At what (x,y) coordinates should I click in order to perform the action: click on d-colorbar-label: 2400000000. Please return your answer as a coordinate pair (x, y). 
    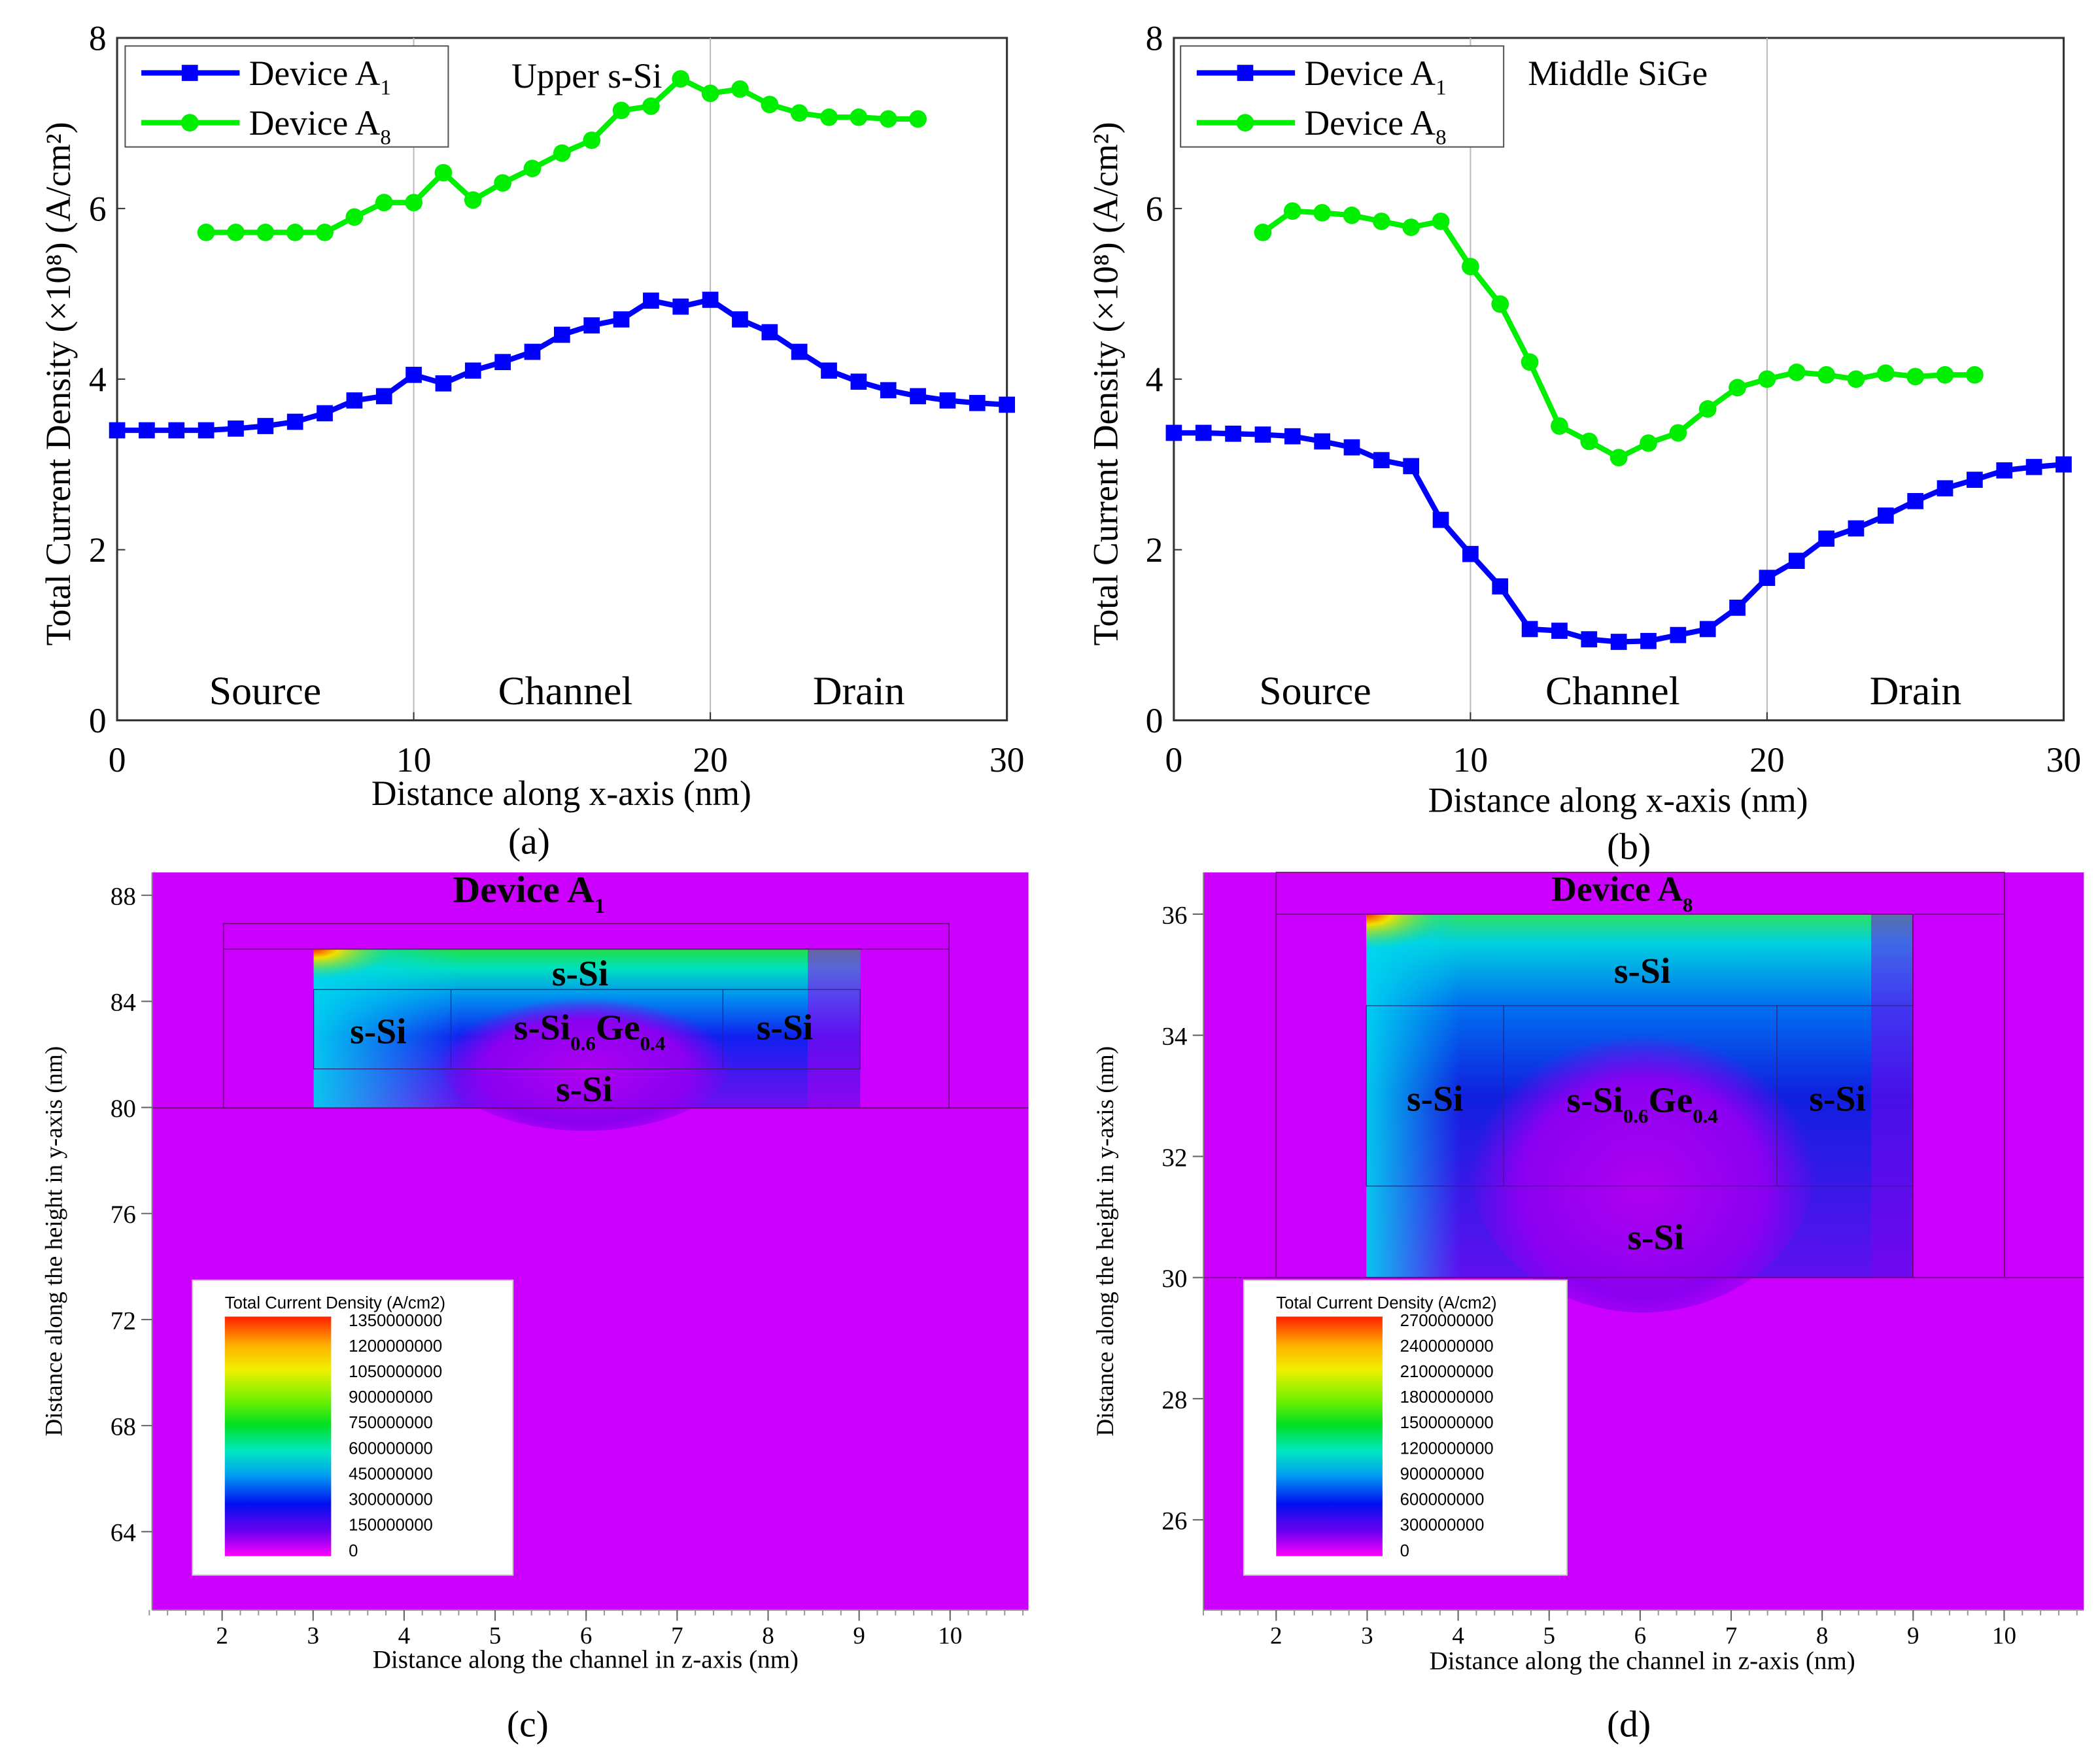
    Looking at the image, I should click on (1447, 1346).